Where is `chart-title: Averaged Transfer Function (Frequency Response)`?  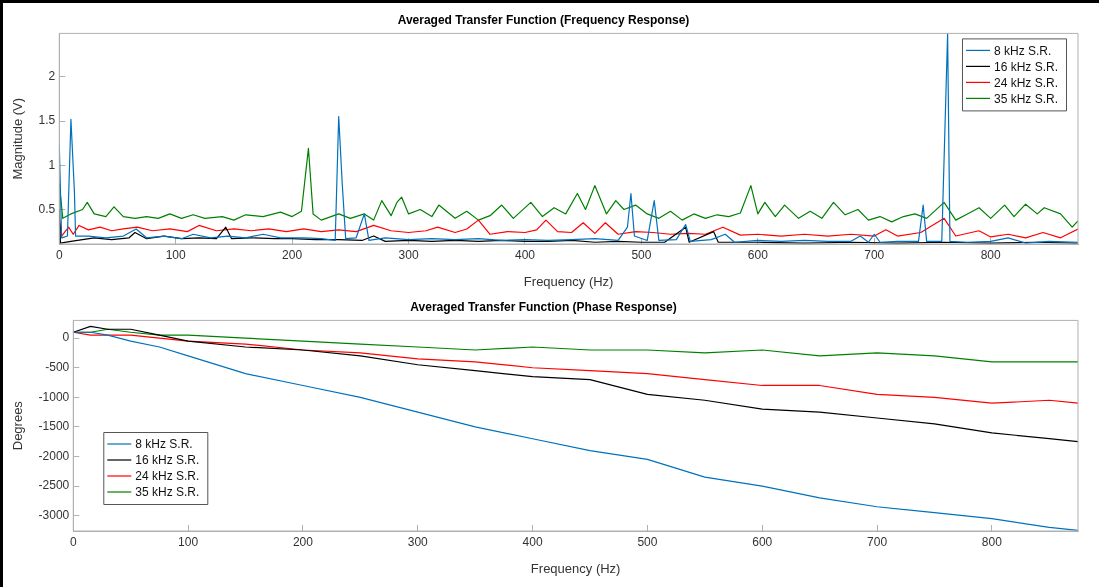
chart-title: Averaged Transfer Function (Frequency Response) is located at coordinates (543, 19).